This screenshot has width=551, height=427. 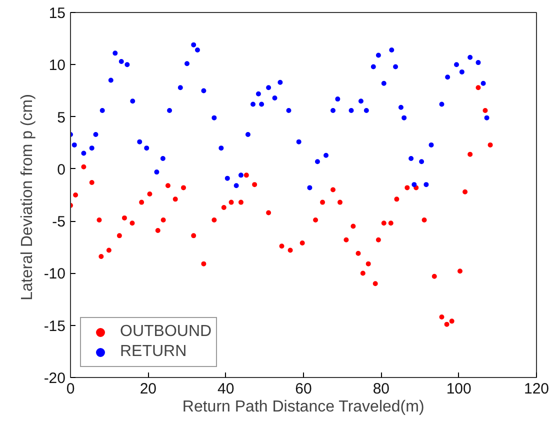 What do you see at coordinates (55, 326) in the screenshot?
I see `y-tick-label: -15` at bounding box center [55, 326].